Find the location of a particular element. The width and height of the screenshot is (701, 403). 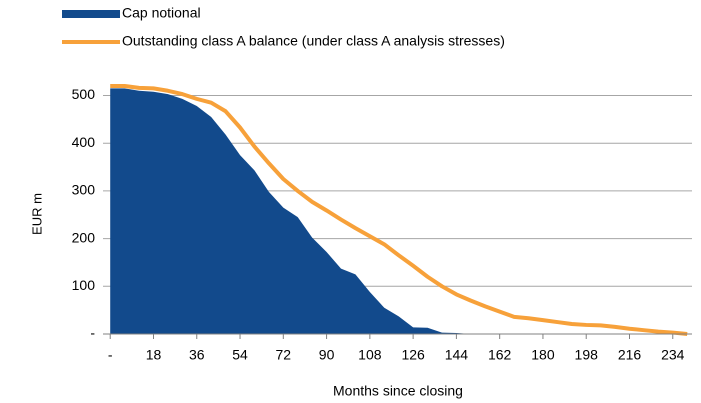

x-tick-label: 18 is located at coordinates (154, 355).